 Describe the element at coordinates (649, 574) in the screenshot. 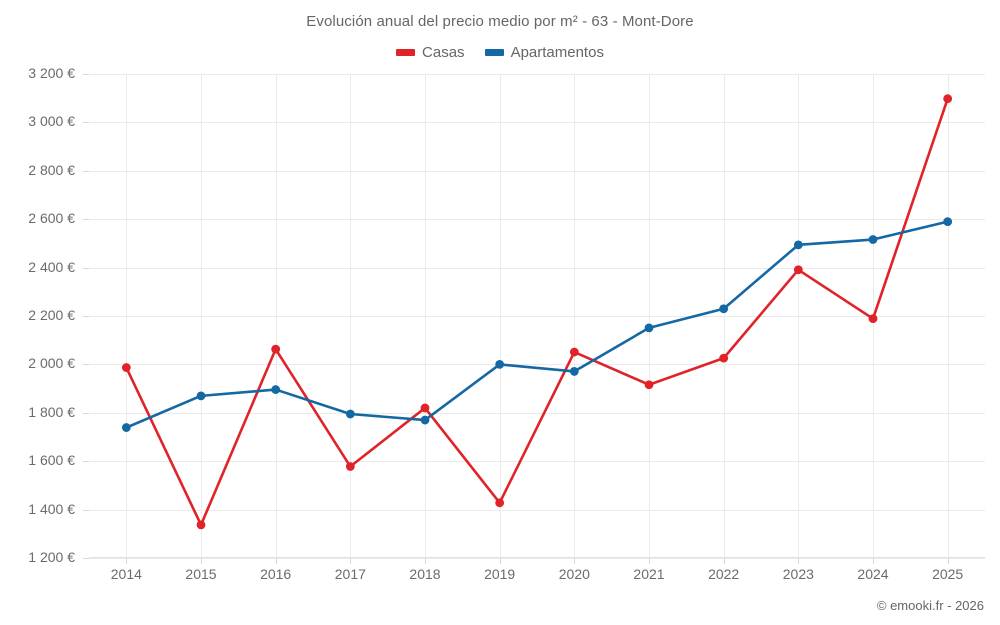

I see `x-axis-label-2021: 2021` at that location.